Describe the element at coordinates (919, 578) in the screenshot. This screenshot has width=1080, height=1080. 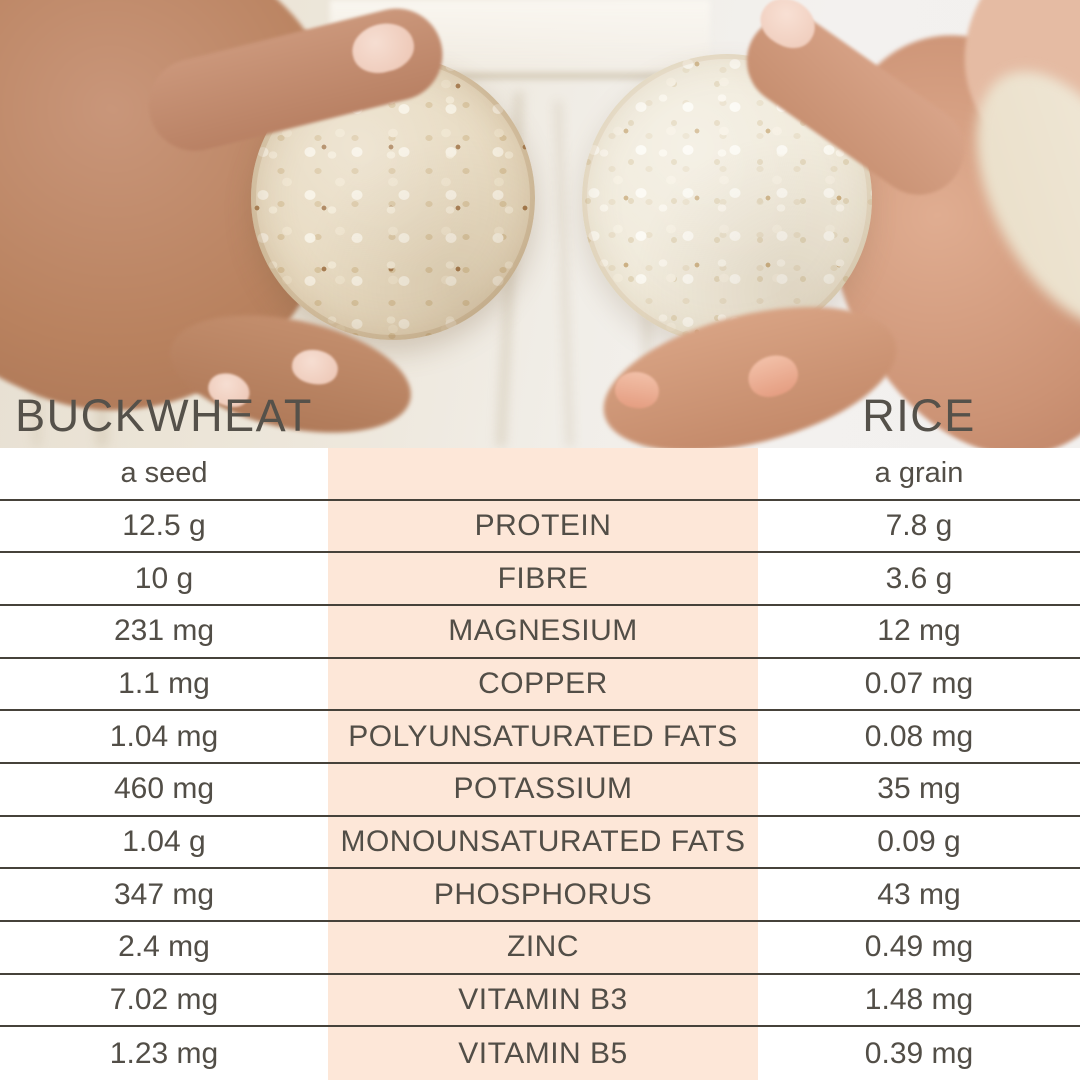
I see `rice-value-cell: 3.6 g` at that location.